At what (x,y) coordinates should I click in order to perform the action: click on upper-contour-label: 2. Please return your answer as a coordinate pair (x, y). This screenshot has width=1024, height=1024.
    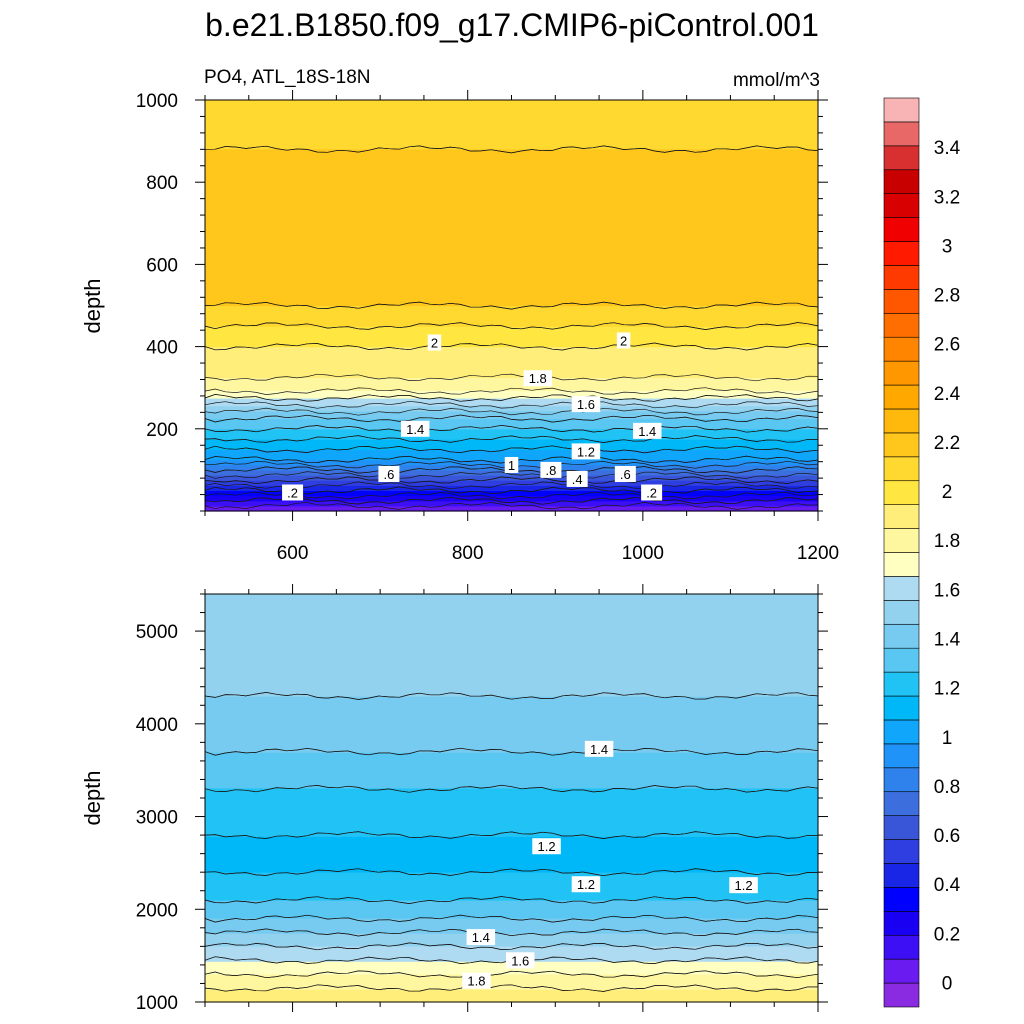
    Looking at the image, I should click on (434, 342).